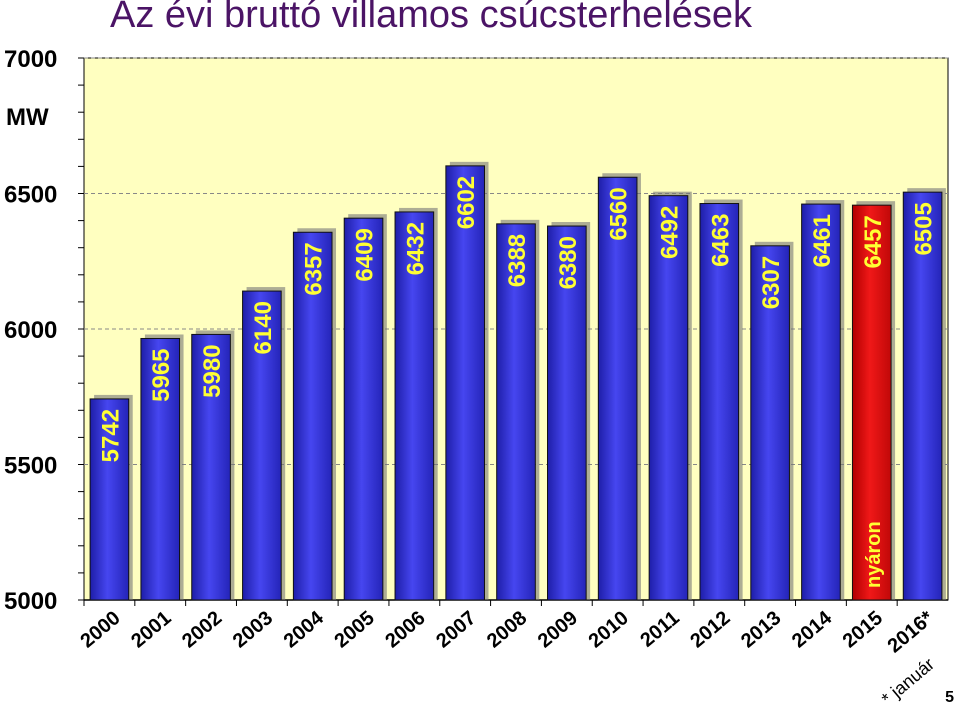 Image resolution: width=960 pixels, height=711 pixels. Describe the element at coordinates (669, 232) in the screenshot. I see `bar-value-label: 6492` at that location.